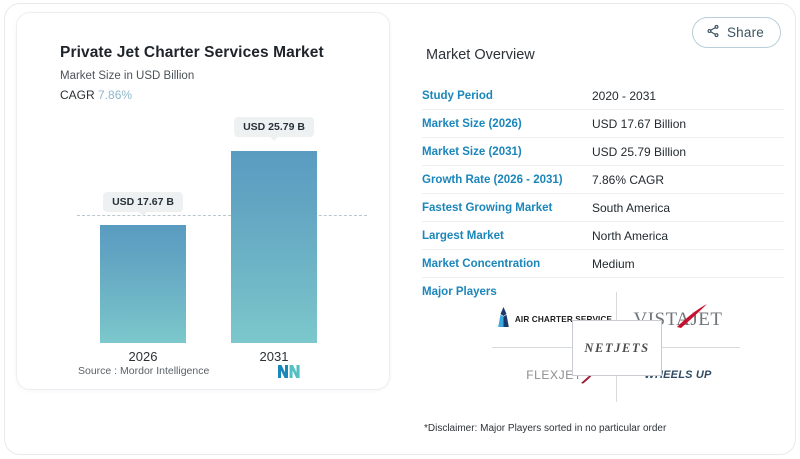  What do you see at coordinates (77, 95) in the screenshot?
I see `cagr-label: CAGR` at bounding box center [77, 95].